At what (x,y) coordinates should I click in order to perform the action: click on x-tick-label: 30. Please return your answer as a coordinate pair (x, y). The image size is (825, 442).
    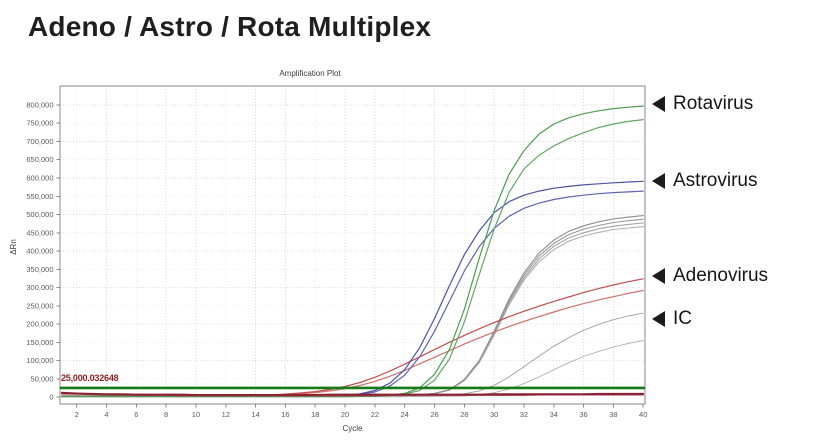
    Looking at the image, I should click on (494, 414).